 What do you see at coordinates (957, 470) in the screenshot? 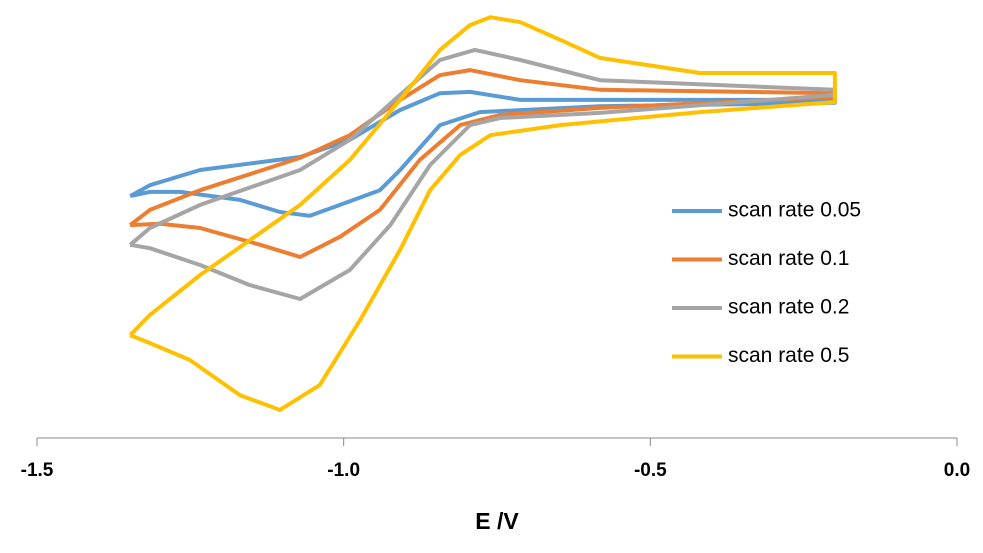
I see `x-tick-label: 0.0` at bounding box center [957, 470].